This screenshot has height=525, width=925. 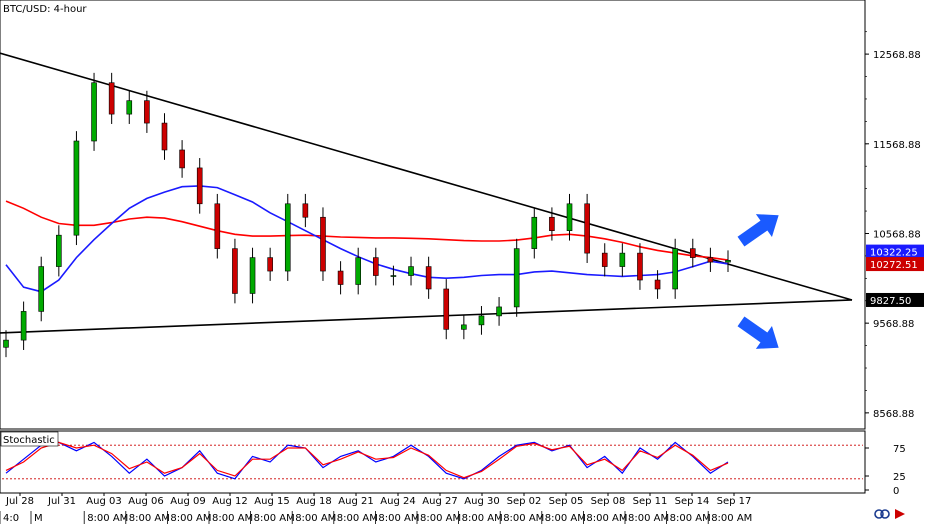 What do you see at coordinates (650, 501) in the screenshot?
I see `x-tick-label: Sep 11` at bounding box center [650, 501].